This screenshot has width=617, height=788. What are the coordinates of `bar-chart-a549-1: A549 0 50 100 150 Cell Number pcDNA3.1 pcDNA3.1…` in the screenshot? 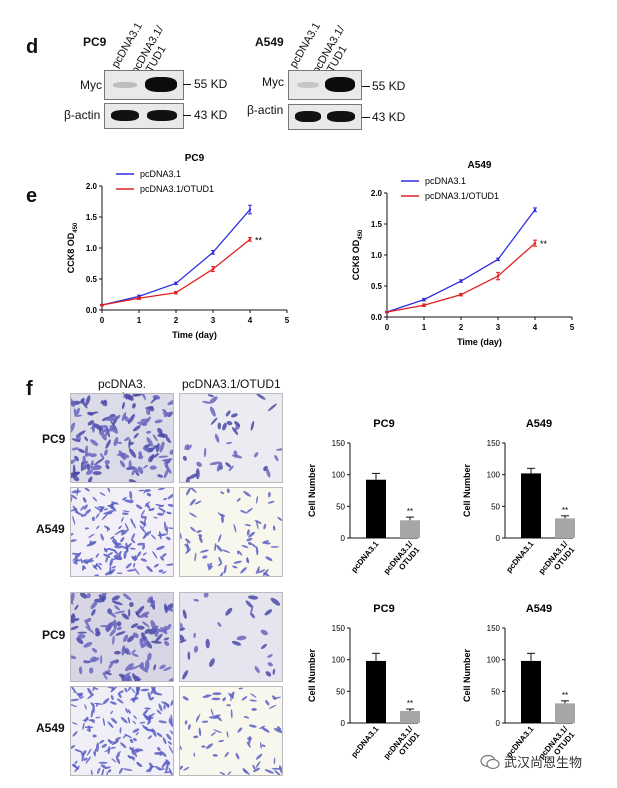 It's located at (519, 497).